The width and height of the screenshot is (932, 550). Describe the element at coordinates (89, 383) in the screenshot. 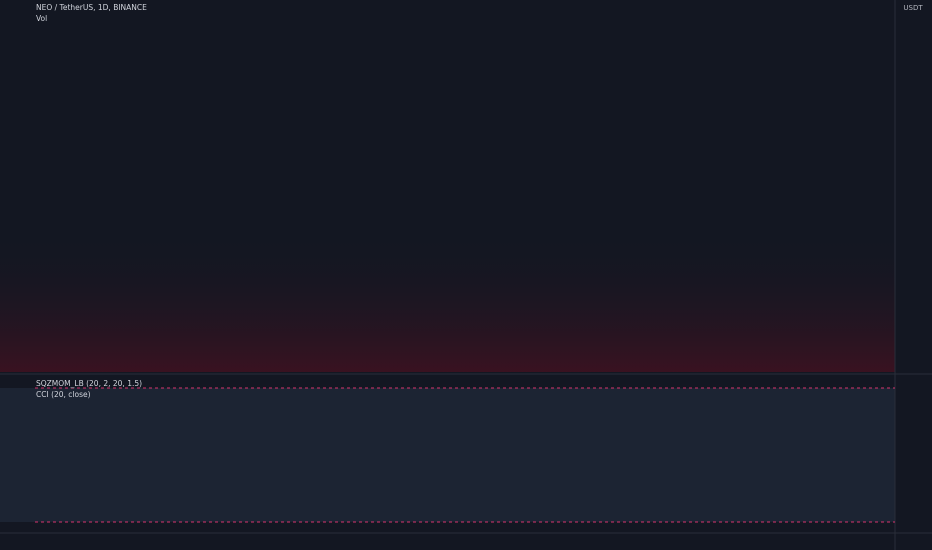

I see `legend-entry: SQZMOM_LB (20, 2, 20, 1.5)` at that location.